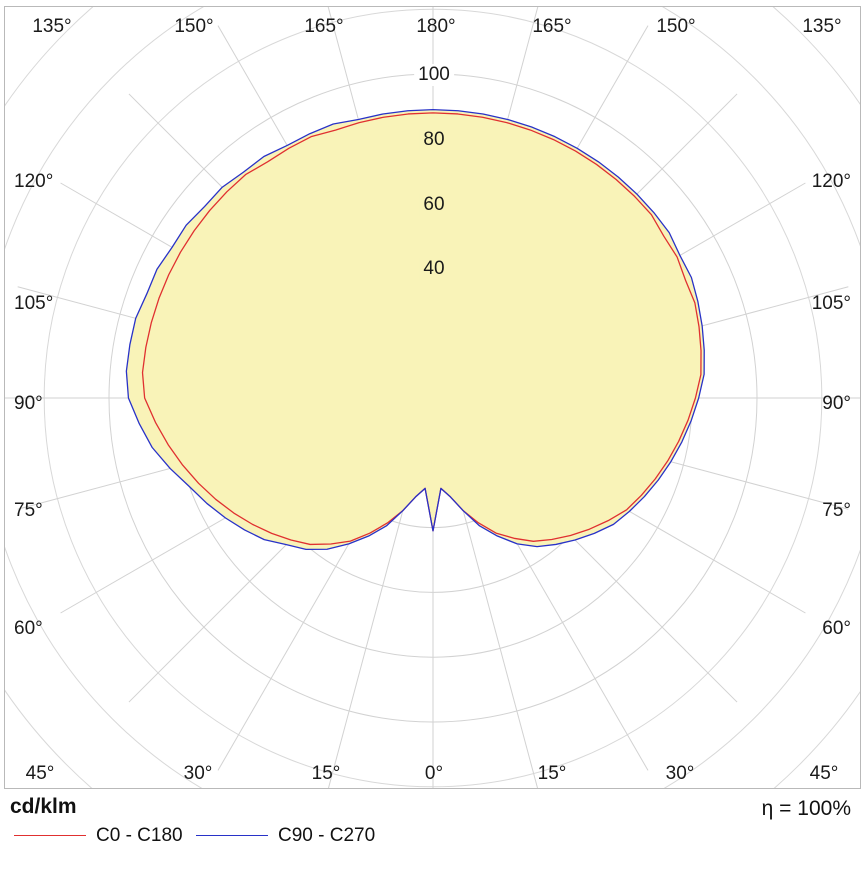 This screenshot has height=885, width=865. Describe the element at coordinates (28, 510) in the screenshot. I see `axis-label-left-3: 75°` at that location.